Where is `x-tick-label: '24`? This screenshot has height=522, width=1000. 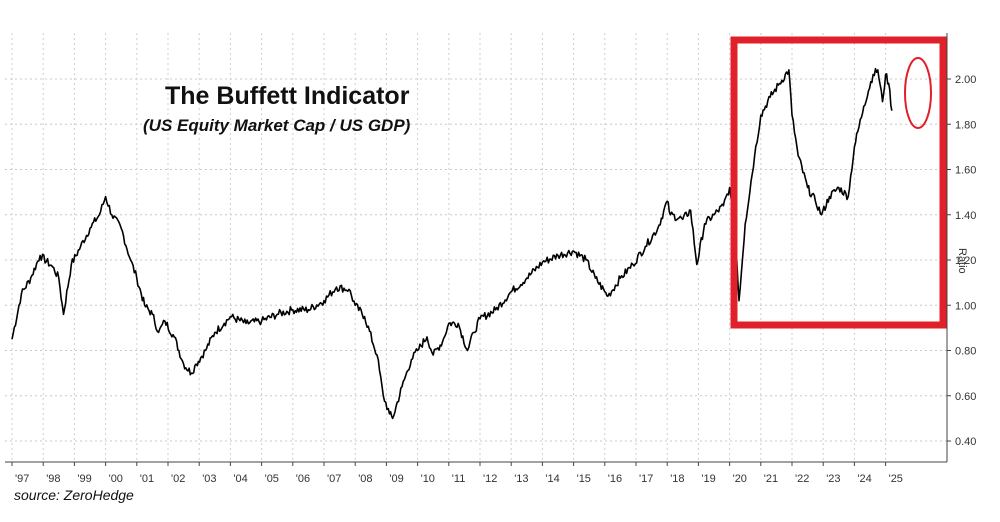
x-tick-label: '24 is located at coordinates (864, 479).